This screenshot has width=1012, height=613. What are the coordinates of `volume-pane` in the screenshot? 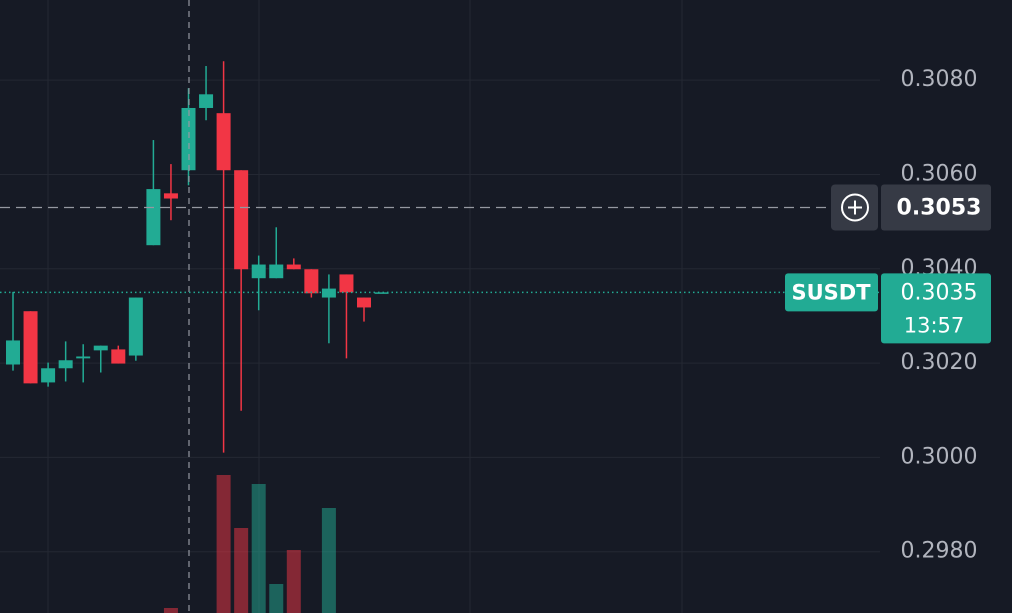 It's located at (249, 544).